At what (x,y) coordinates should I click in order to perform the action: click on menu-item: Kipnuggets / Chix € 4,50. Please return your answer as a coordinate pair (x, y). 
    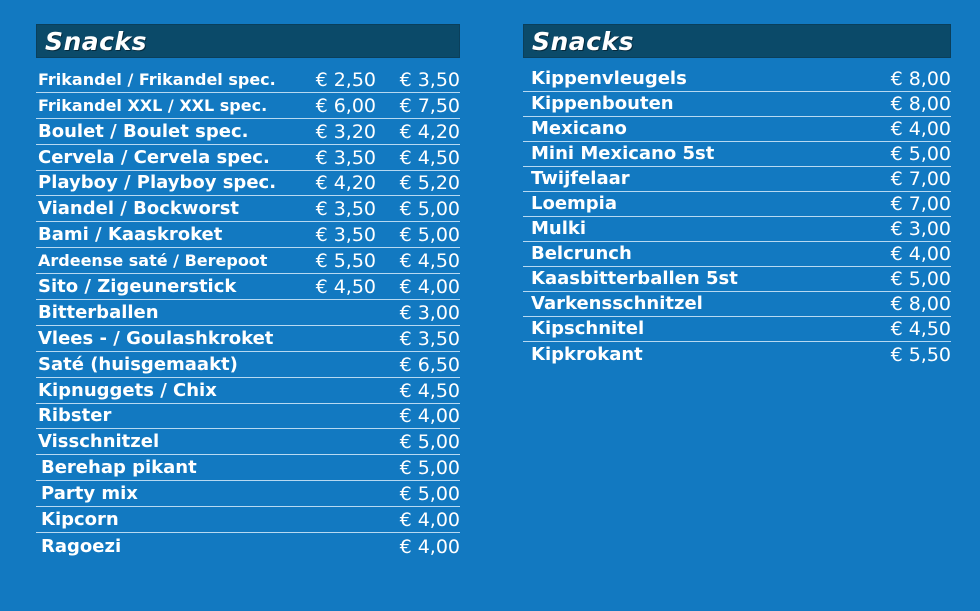
    Looking at the image, I should click on (248, 391).